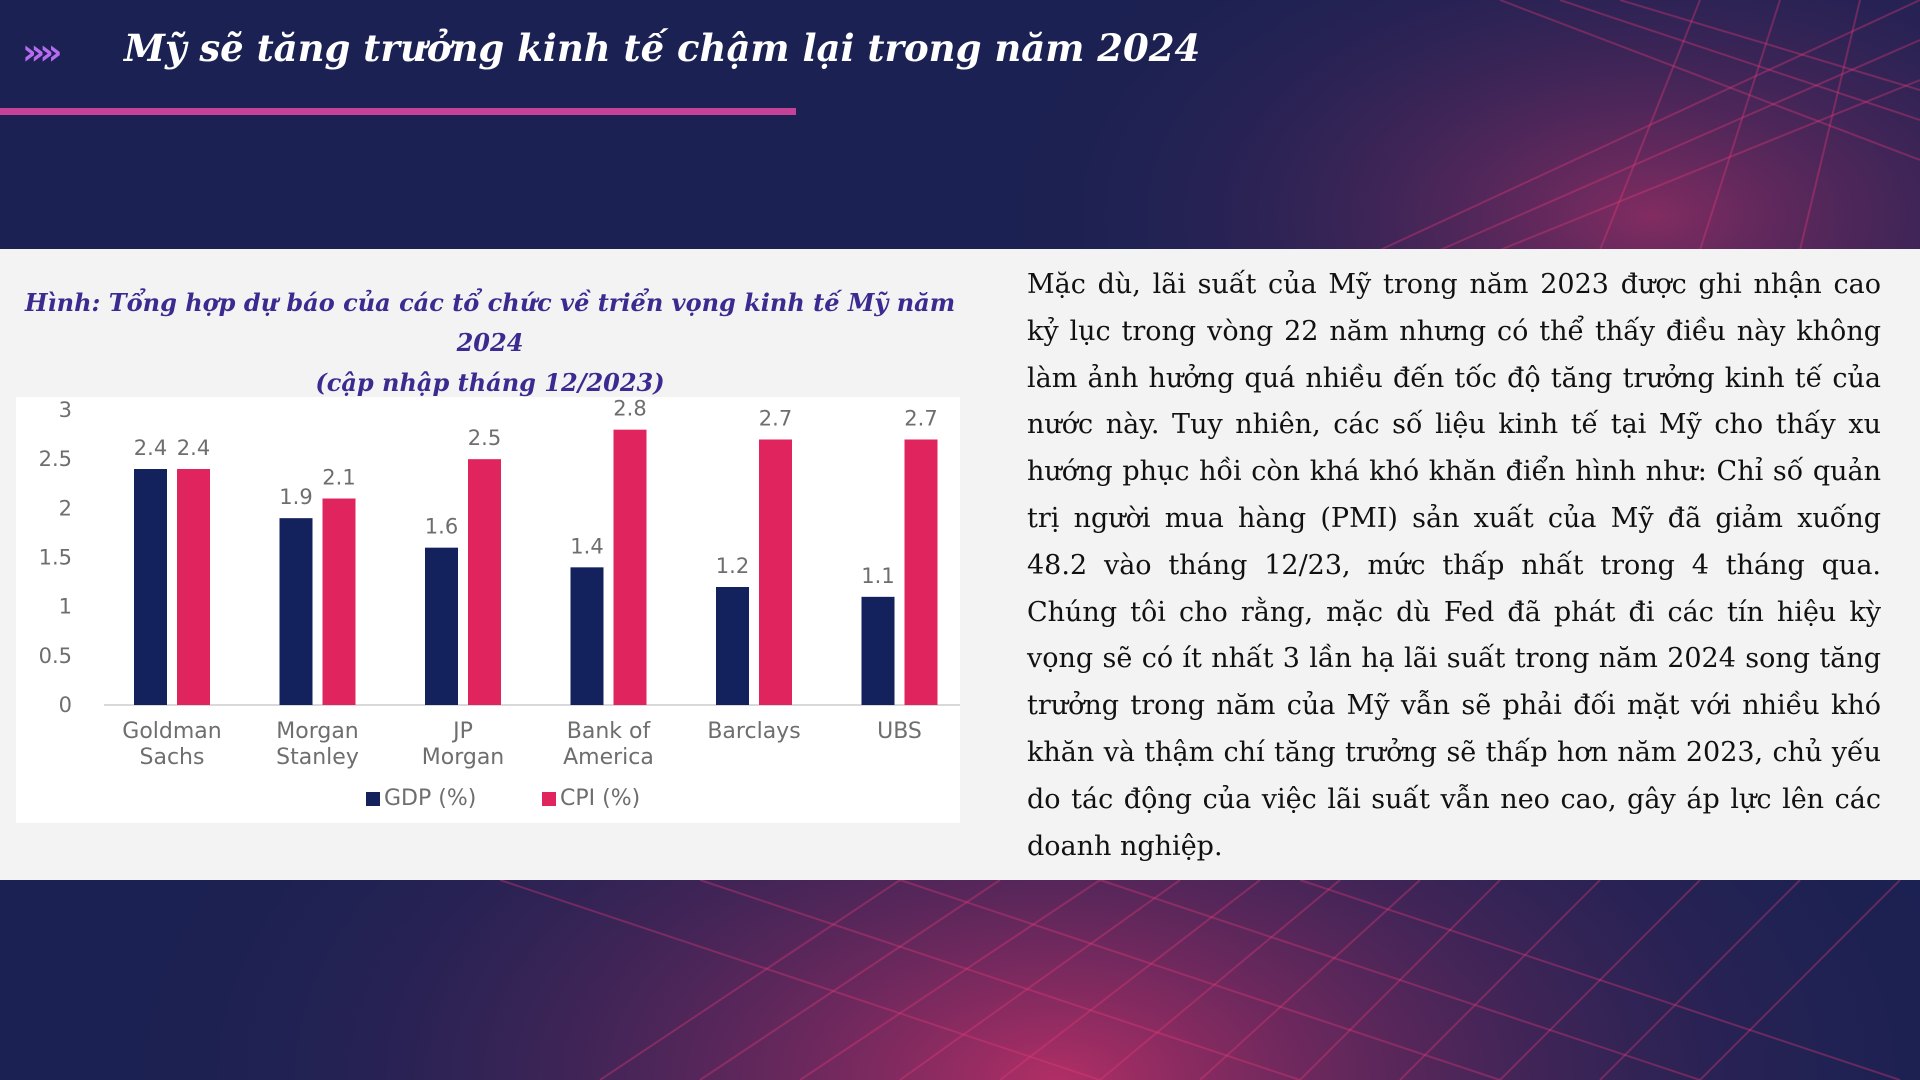 Image resolution: width=1920 pixels, height=1080 pixels. What do you see at coordinates (732, 566) in the screenshot?
I see `data-label: 1.2` at bounding box center [732, 566].